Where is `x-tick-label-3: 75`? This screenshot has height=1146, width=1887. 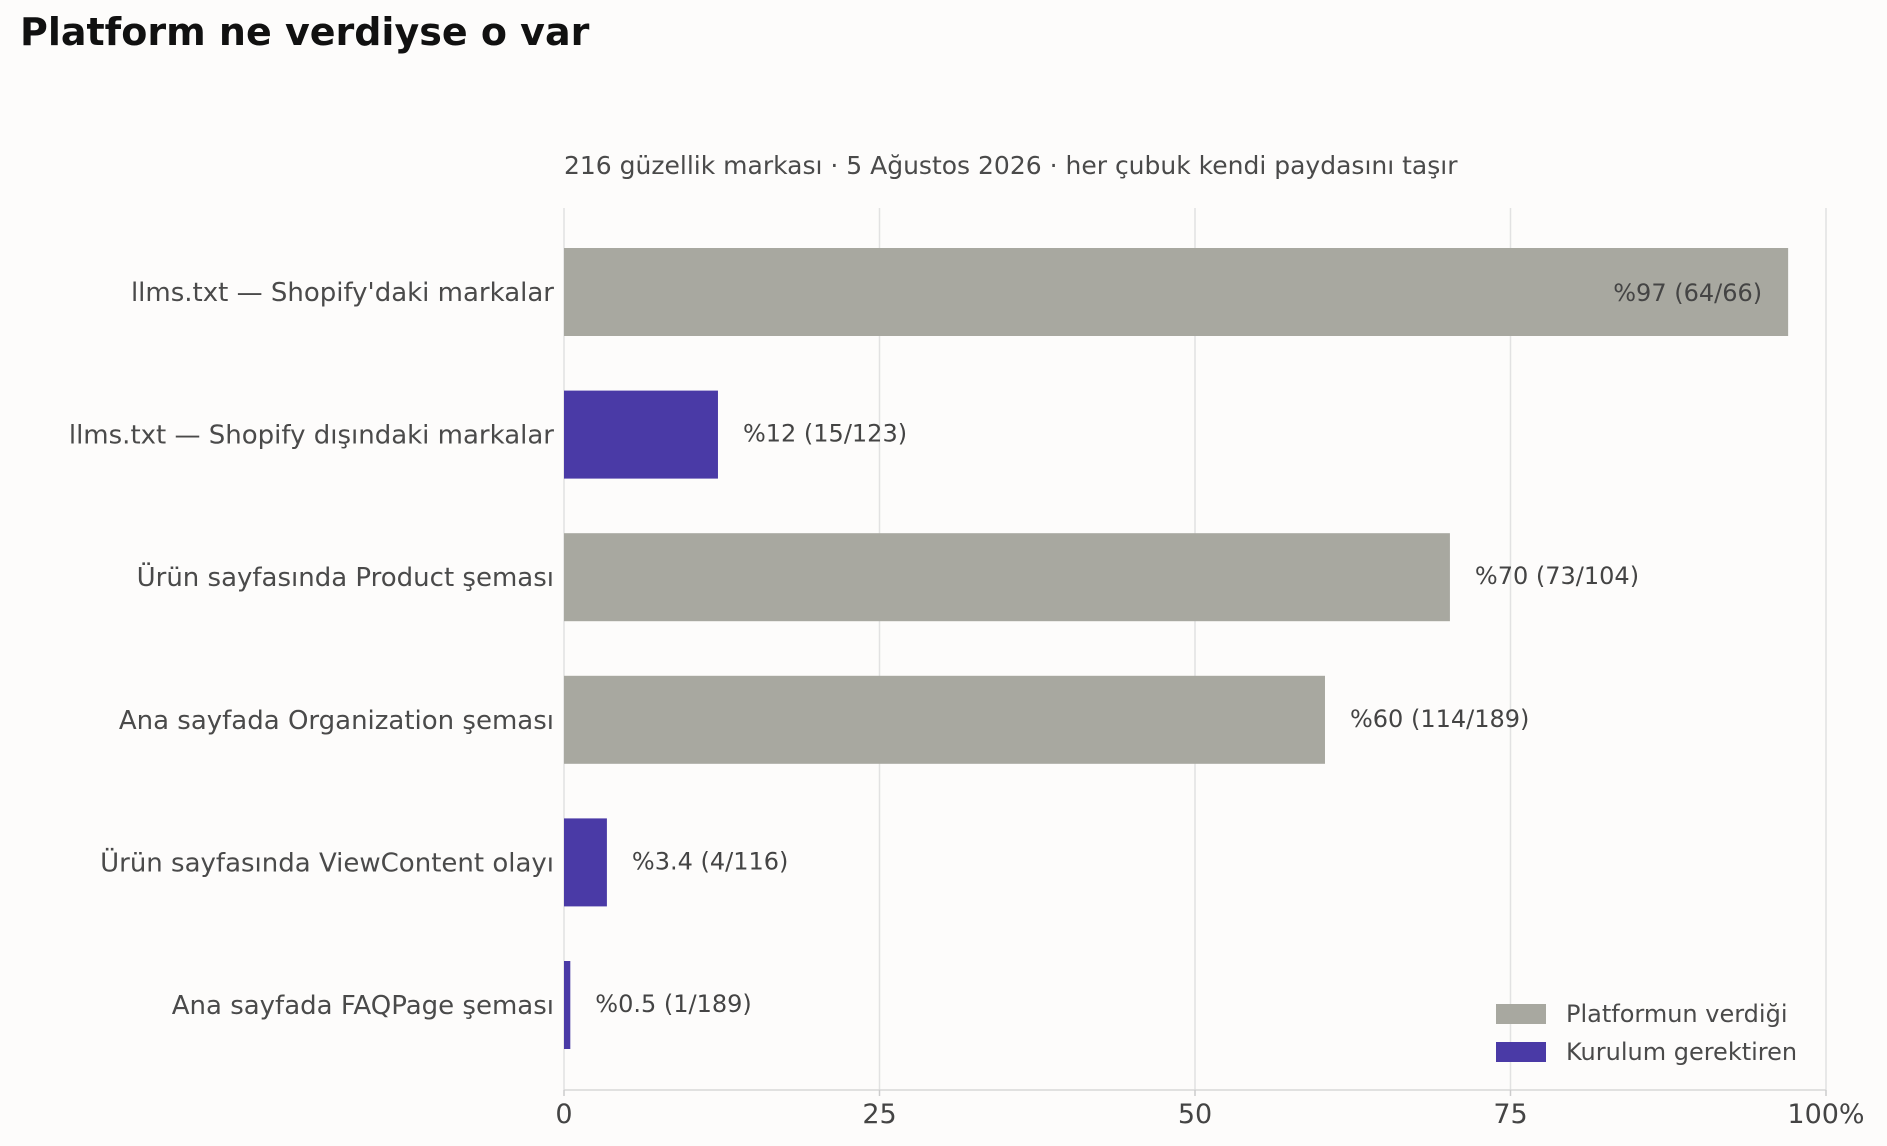 x-tick-label-3: 75 is located at coordinates (1510, 1114).